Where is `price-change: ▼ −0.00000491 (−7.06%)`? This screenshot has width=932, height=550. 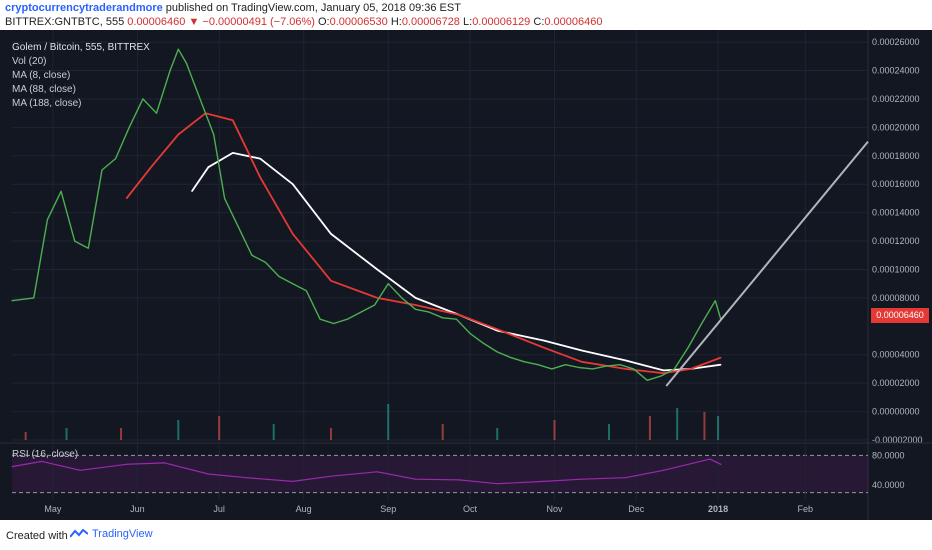
price-change: ▼ −0.00000491 (−7.06%) is located at coordinates (251, 22).